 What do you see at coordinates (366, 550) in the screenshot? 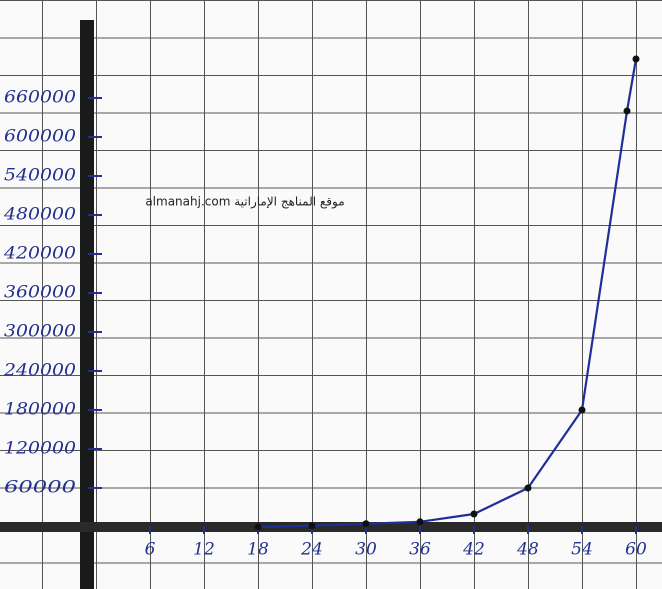
I see `x-tick-label: 30` at bounding box center [366, 550].